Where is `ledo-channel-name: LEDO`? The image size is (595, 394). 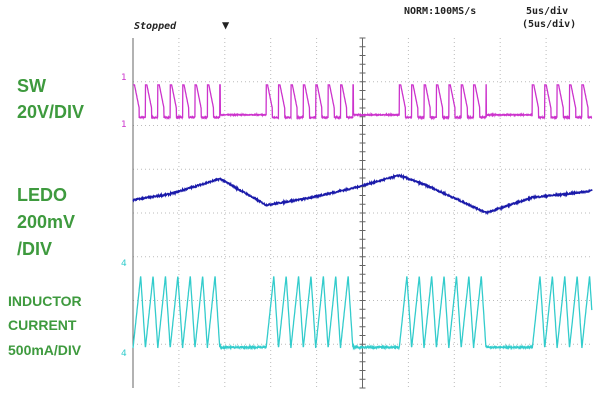
ledo-channel-name: LEDO is located at coordinates (42, 195).